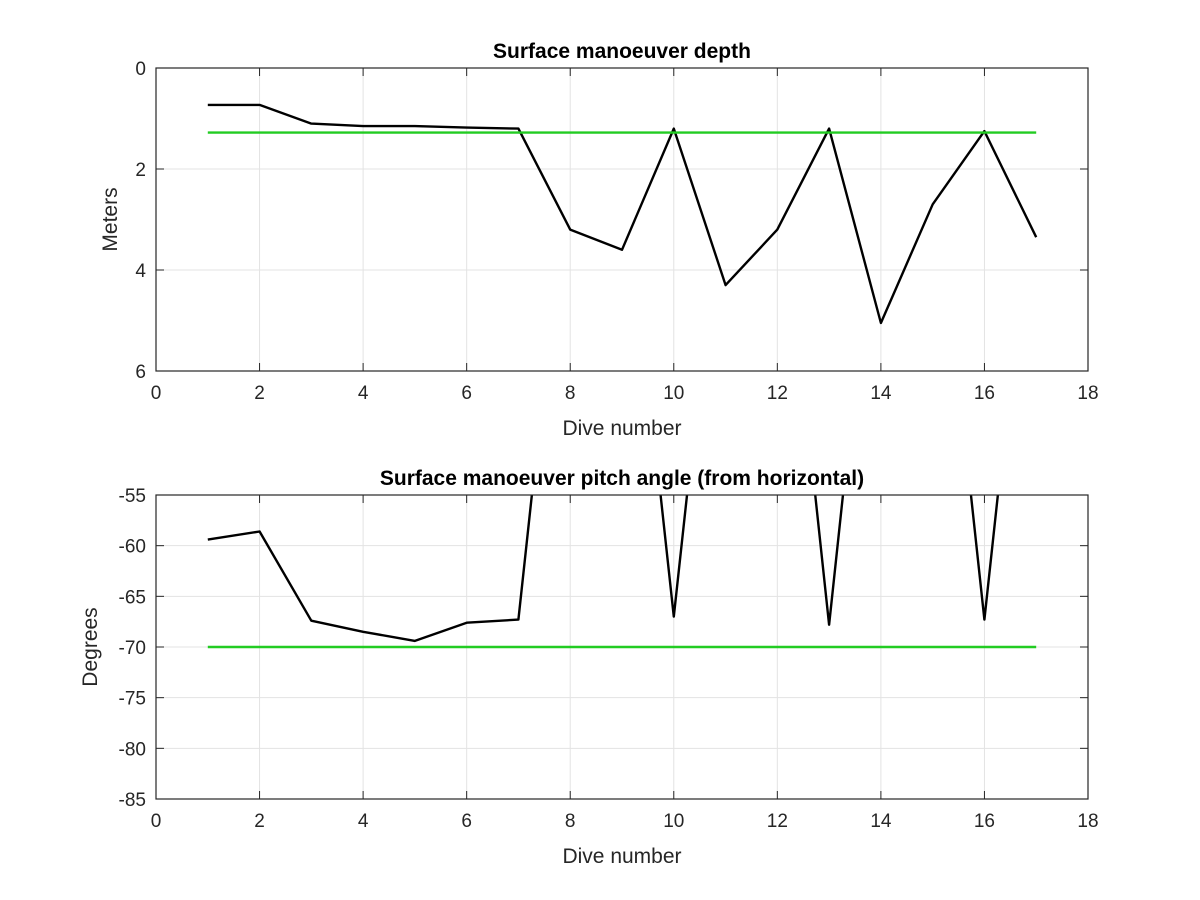 The height and width of the screenshot is (900, 1200). What do you see at coordinates (622, 51) in the screenshot?
I see `depth-chart-title: Surface manoeuver depth` at bounding box center [622, 51].